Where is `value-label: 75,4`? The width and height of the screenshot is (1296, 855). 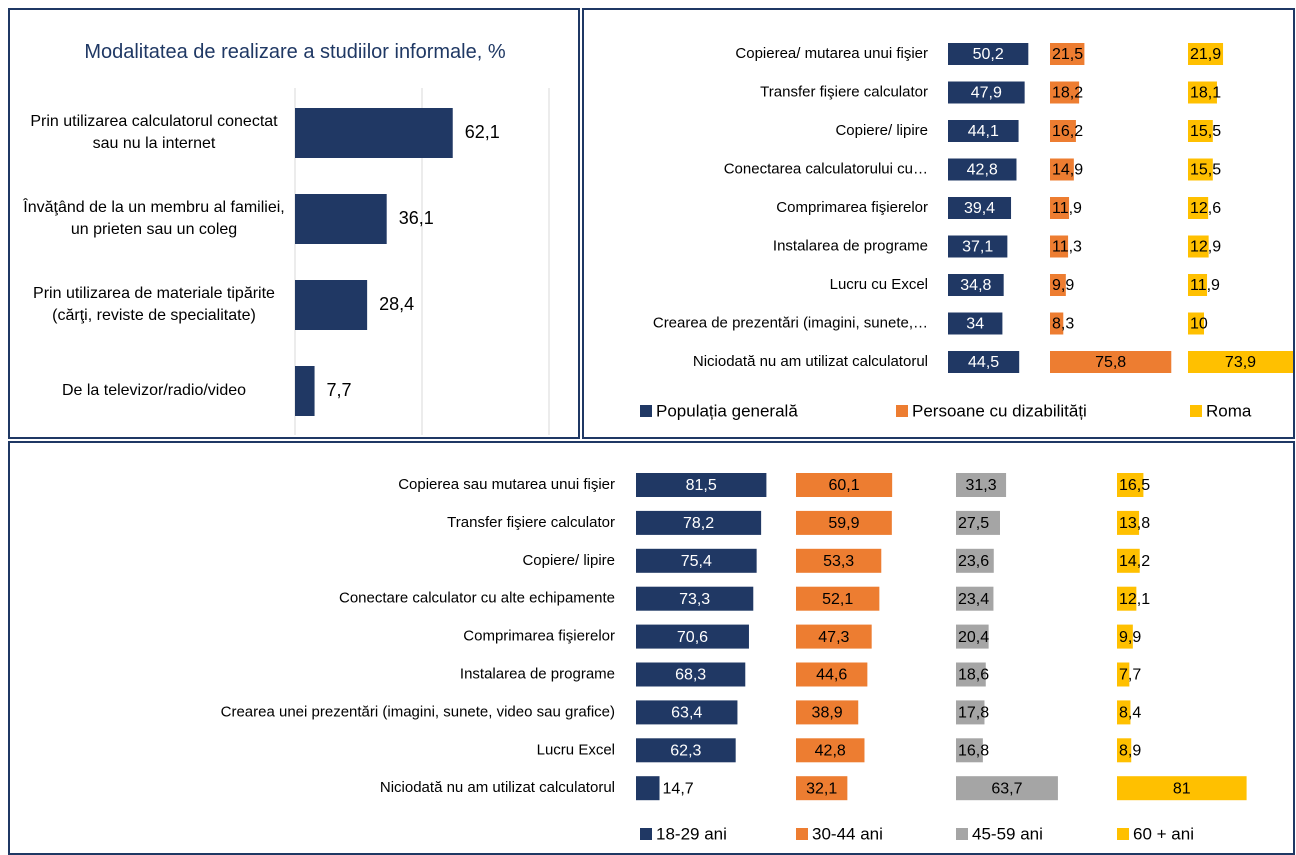
value-label: 75,4 is located at coordinates (696, 561).